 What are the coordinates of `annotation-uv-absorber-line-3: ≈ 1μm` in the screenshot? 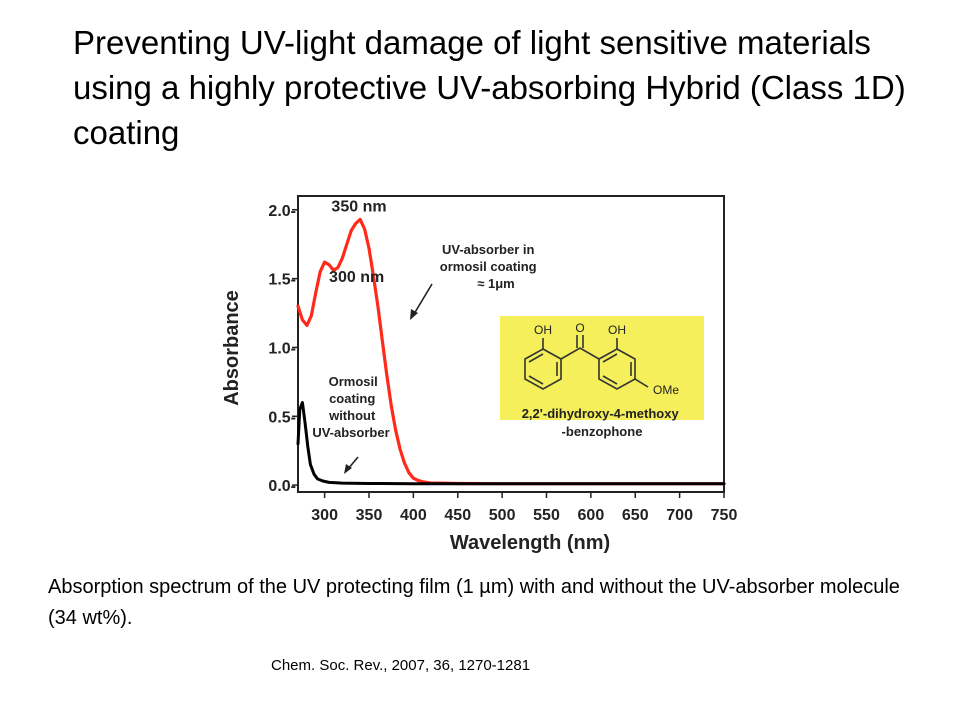 It's located at (496, 283).